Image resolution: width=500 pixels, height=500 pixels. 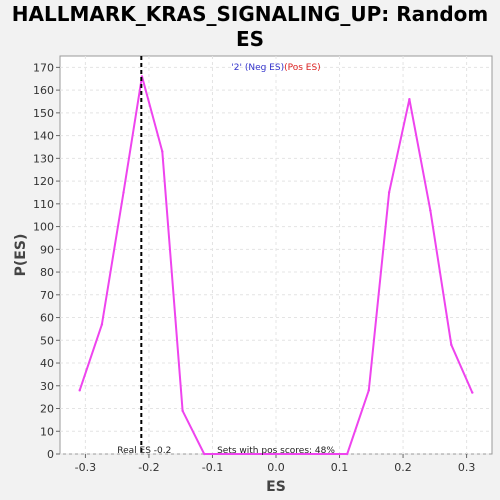 What do you see at coordinates (276, 467) in the screenshot?
I see `x-tick-label: 0.0` at bounding box center [276, 467].